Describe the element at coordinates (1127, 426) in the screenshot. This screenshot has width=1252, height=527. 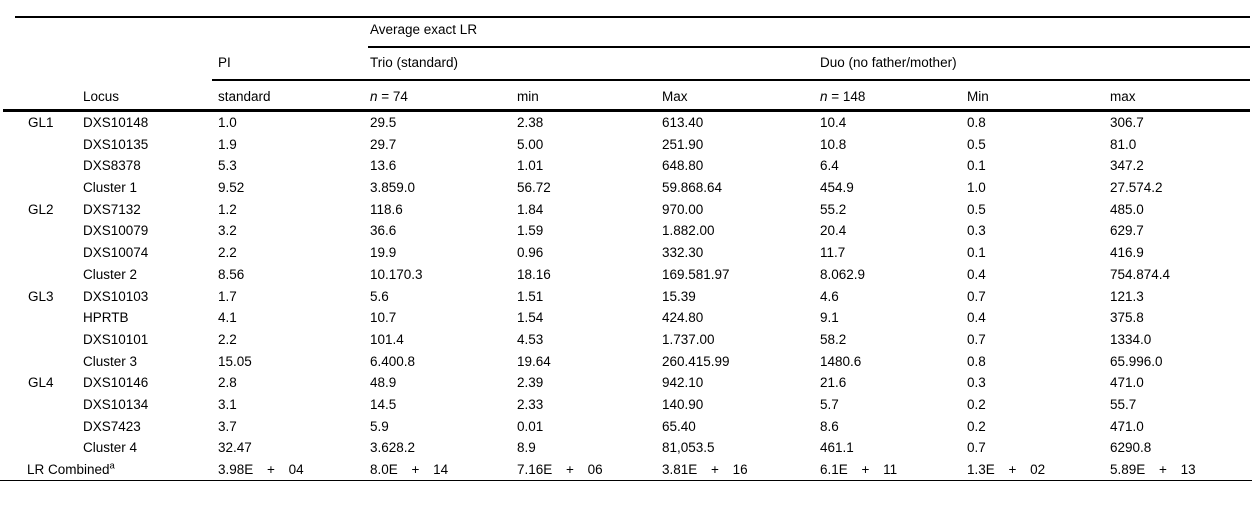
I see `duo-max-cell: 471.0` at that location.